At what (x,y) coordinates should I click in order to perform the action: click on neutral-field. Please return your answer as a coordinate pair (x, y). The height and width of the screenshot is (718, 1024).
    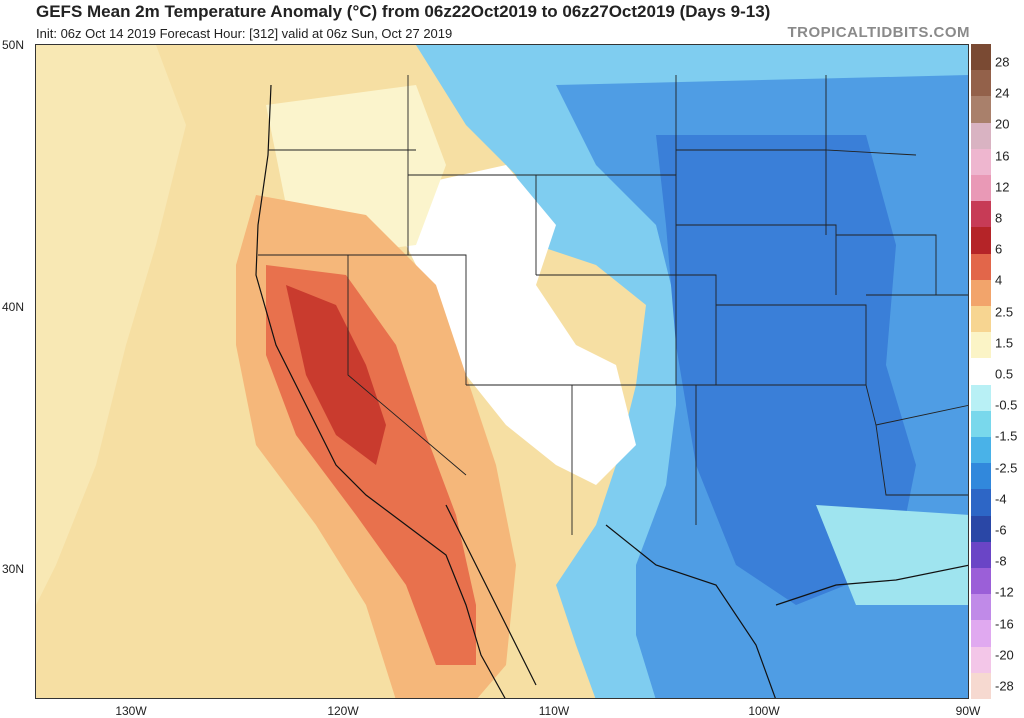
    Looking at the image, I should click on (521, 325).